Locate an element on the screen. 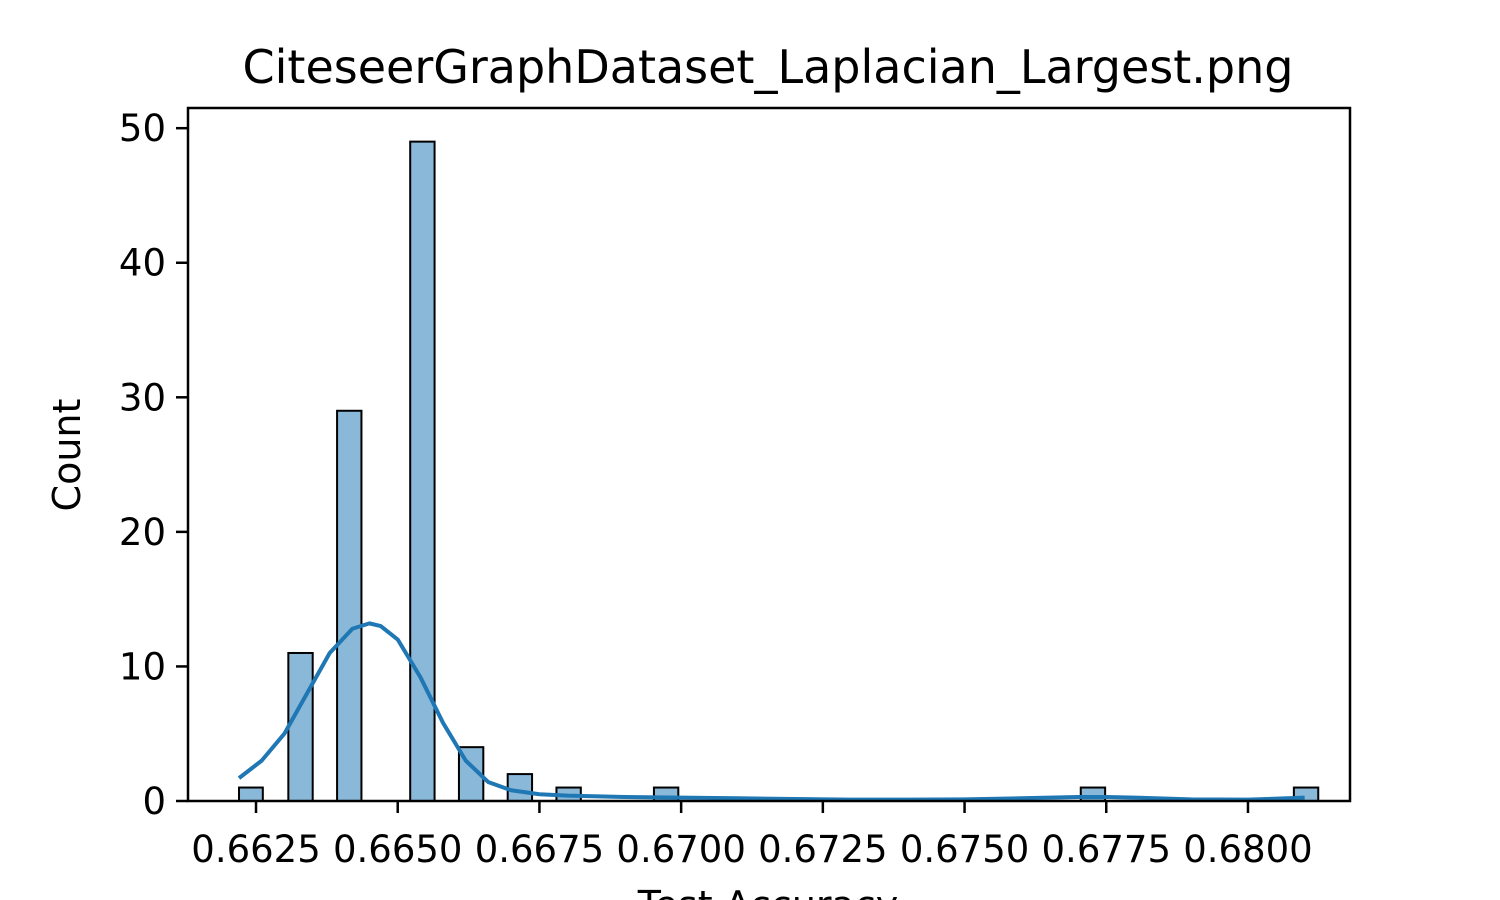 The height and width of the screenshot is (900, 1500). x-tick-label: 0.6700 is located at coordinates (680, 849).